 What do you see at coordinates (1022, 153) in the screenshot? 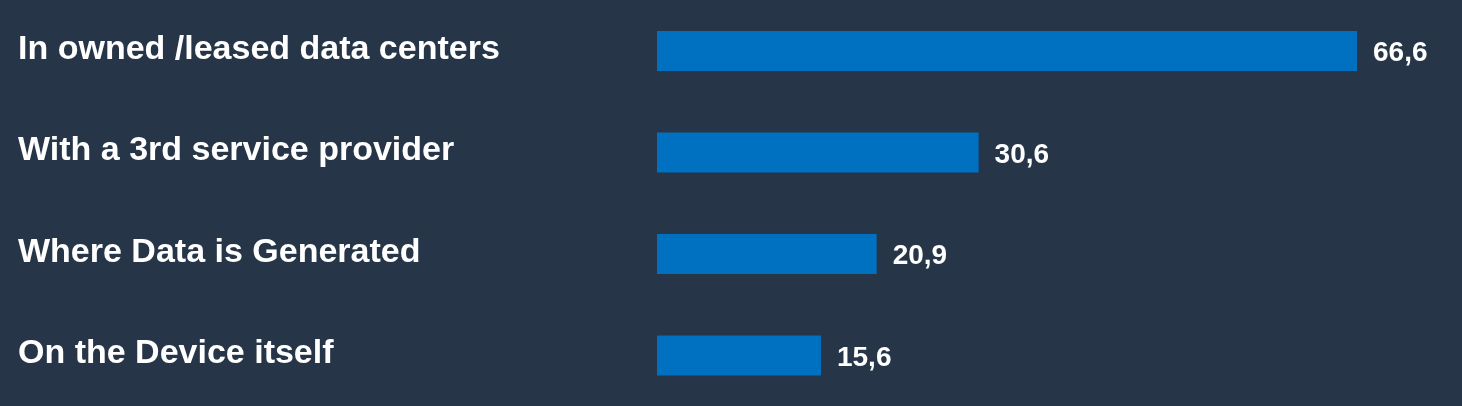
I see `data-label: 30,6` at bounding box center [1022, 153].